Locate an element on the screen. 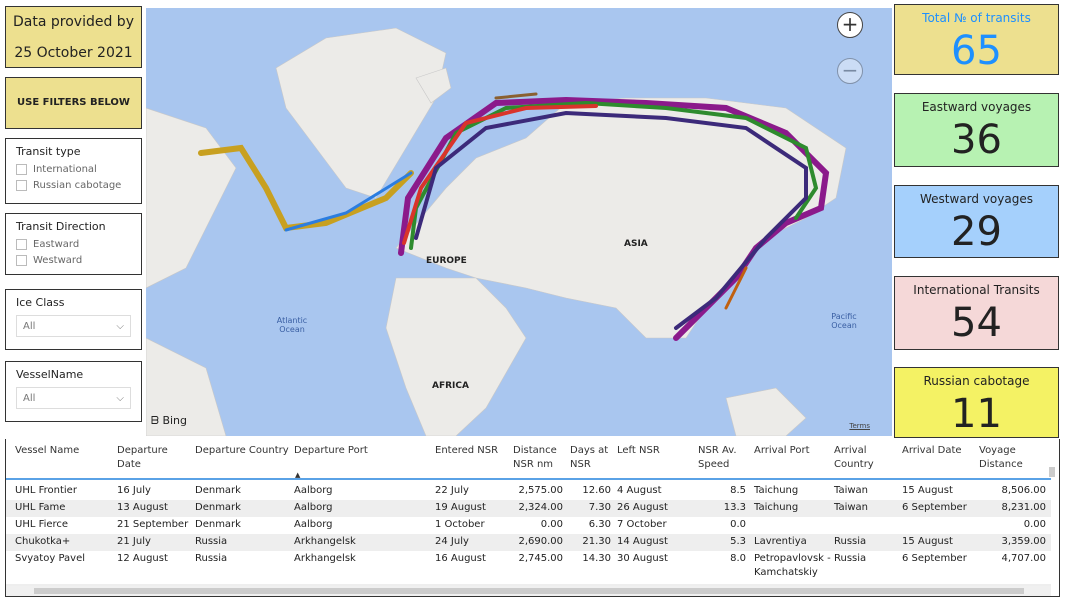  table-cell: 2,690.00 is located at coordinates (540, 541).